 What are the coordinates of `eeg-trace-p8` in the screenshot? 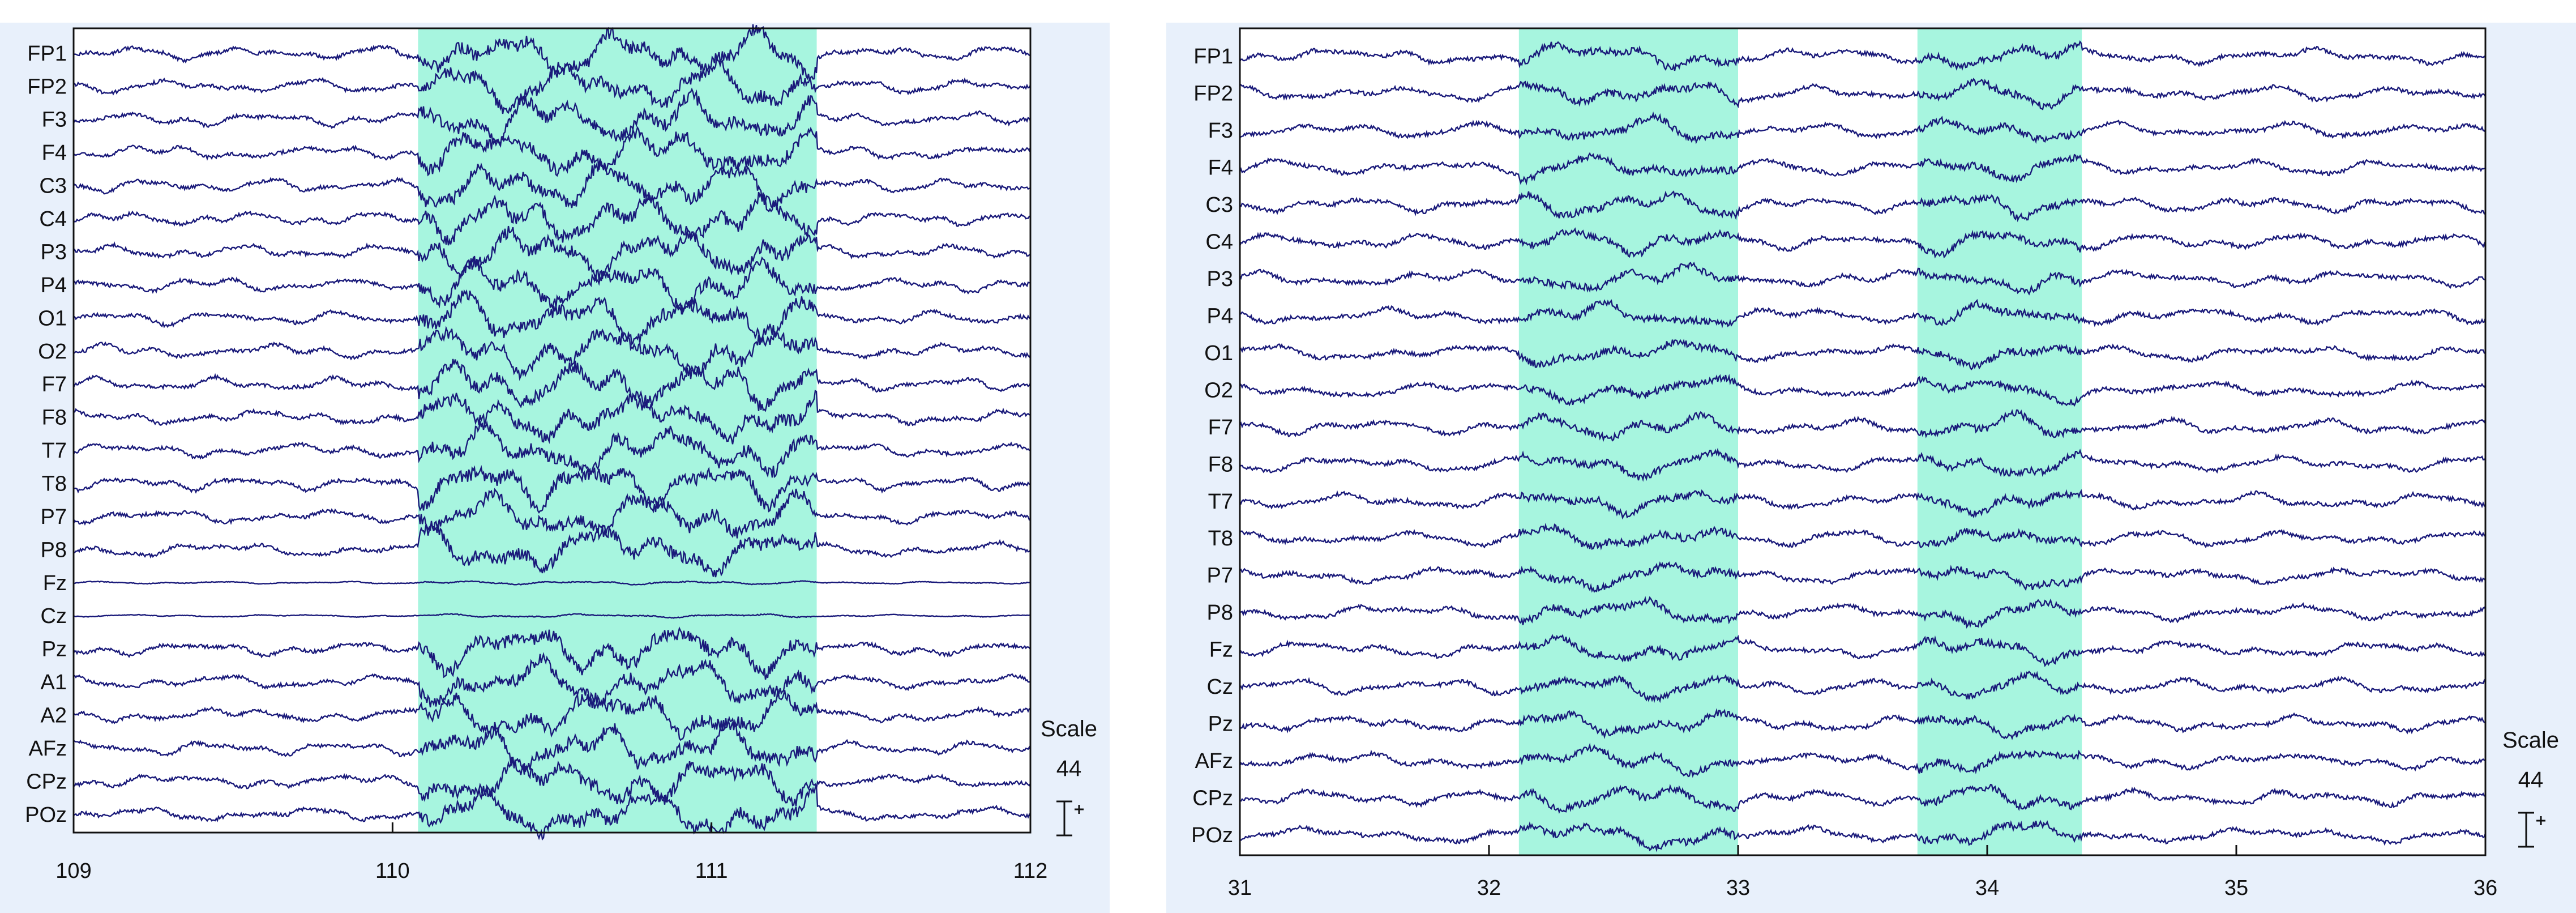 It's located at (552, 550).